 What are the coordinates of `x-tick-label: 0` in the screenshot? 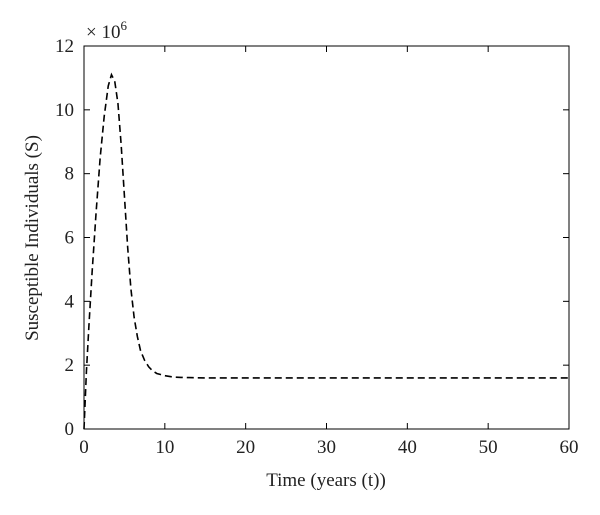 It's located at (84, 447).